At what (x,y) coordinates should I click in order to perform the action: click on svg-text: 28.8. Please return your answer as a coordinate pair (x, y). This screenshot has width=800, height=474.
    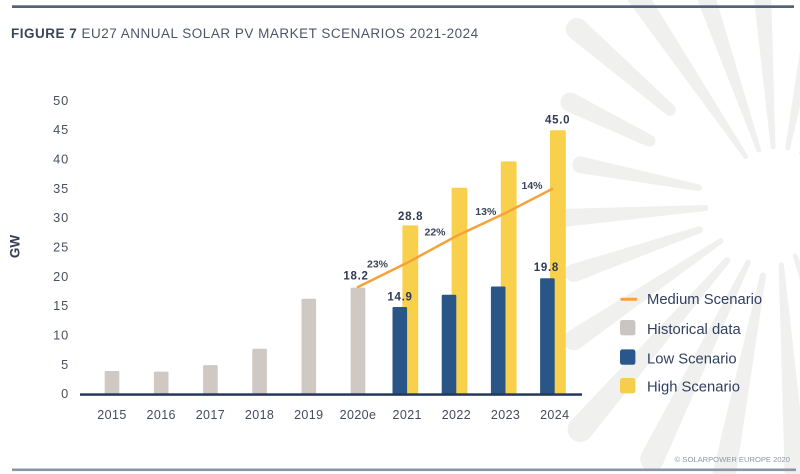
    Looking at the image, I should click on (410, 217).